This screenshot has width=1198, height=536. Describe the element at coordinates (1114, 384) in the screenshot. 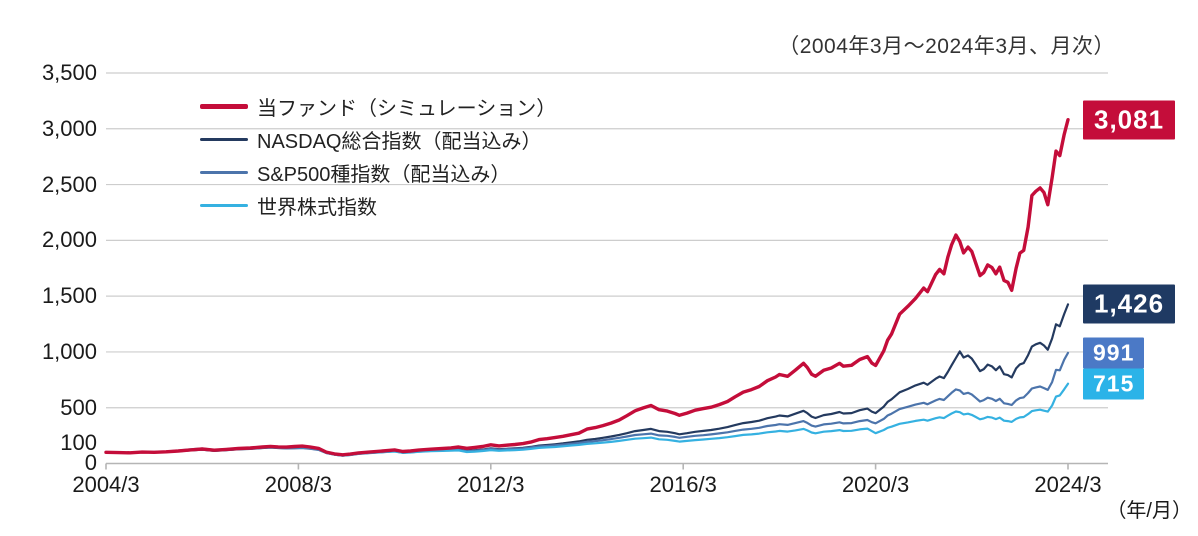

I see `end-value-chip-3: 715` at that location.